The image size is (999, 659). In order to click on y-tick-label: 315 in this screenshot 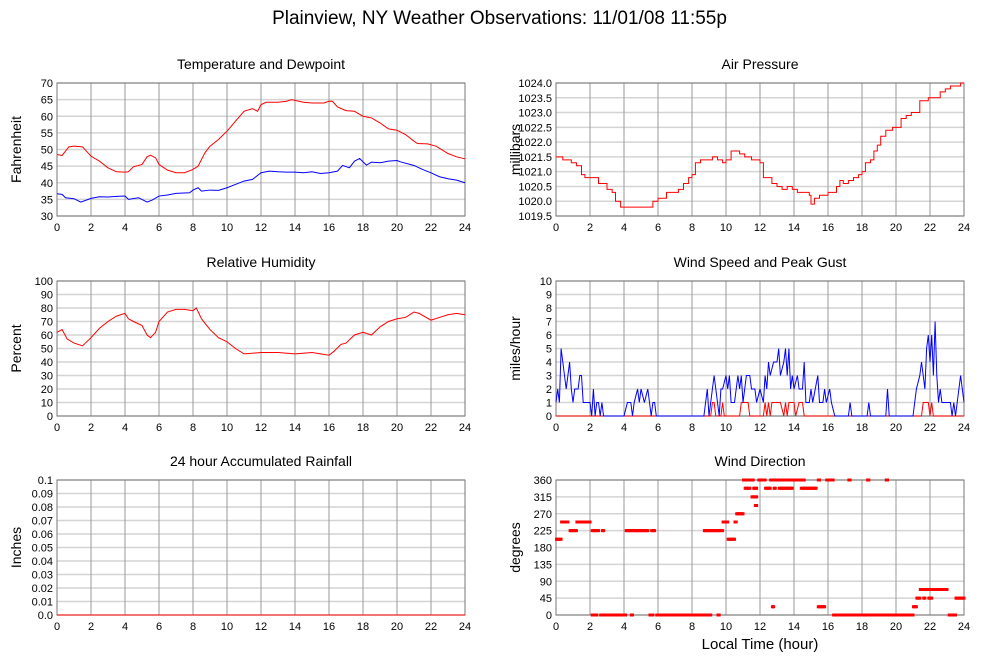, I will do `click(543, 498)`.